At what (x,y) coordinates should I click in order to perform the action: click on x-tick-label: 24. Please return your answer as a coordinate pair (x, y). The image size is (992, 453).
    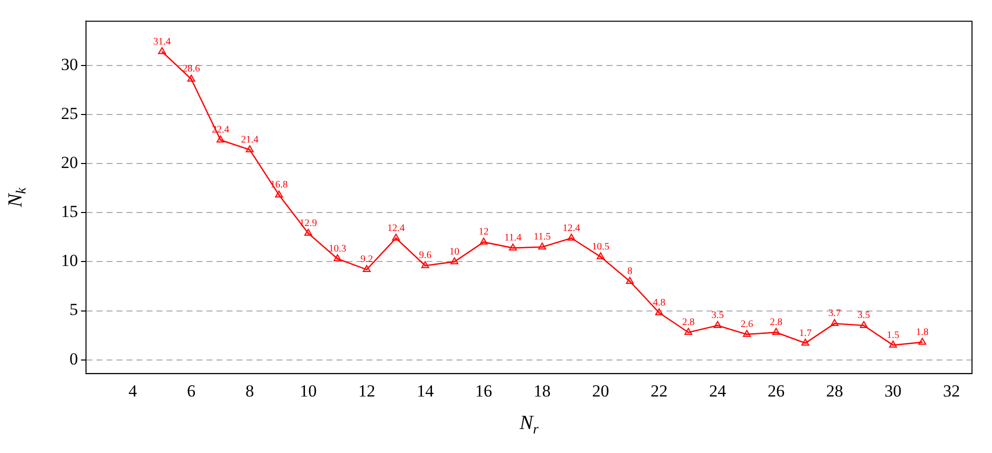
    Looking at the image, I should click on (718, 390).